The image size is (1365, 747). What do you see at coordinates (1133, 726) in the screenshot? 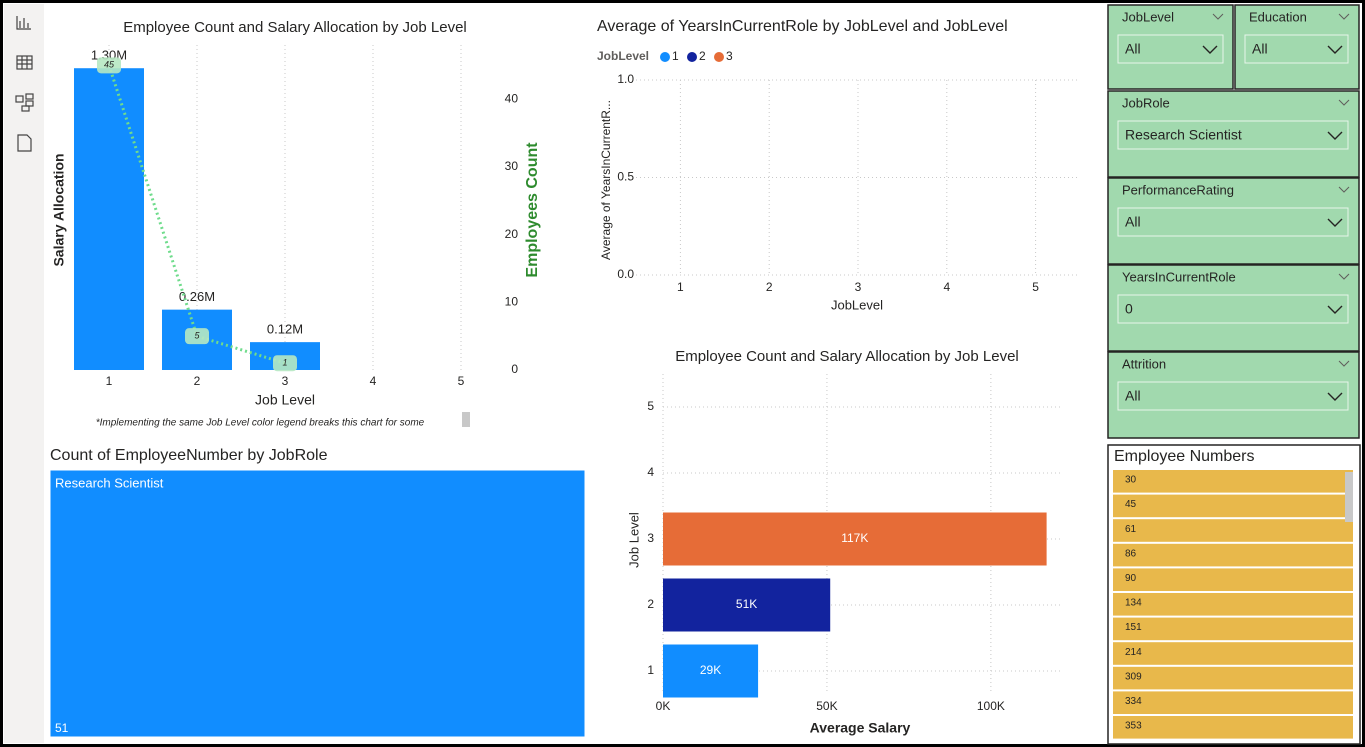
I see `table-cell: 353` at bounding box center [1133, 726].